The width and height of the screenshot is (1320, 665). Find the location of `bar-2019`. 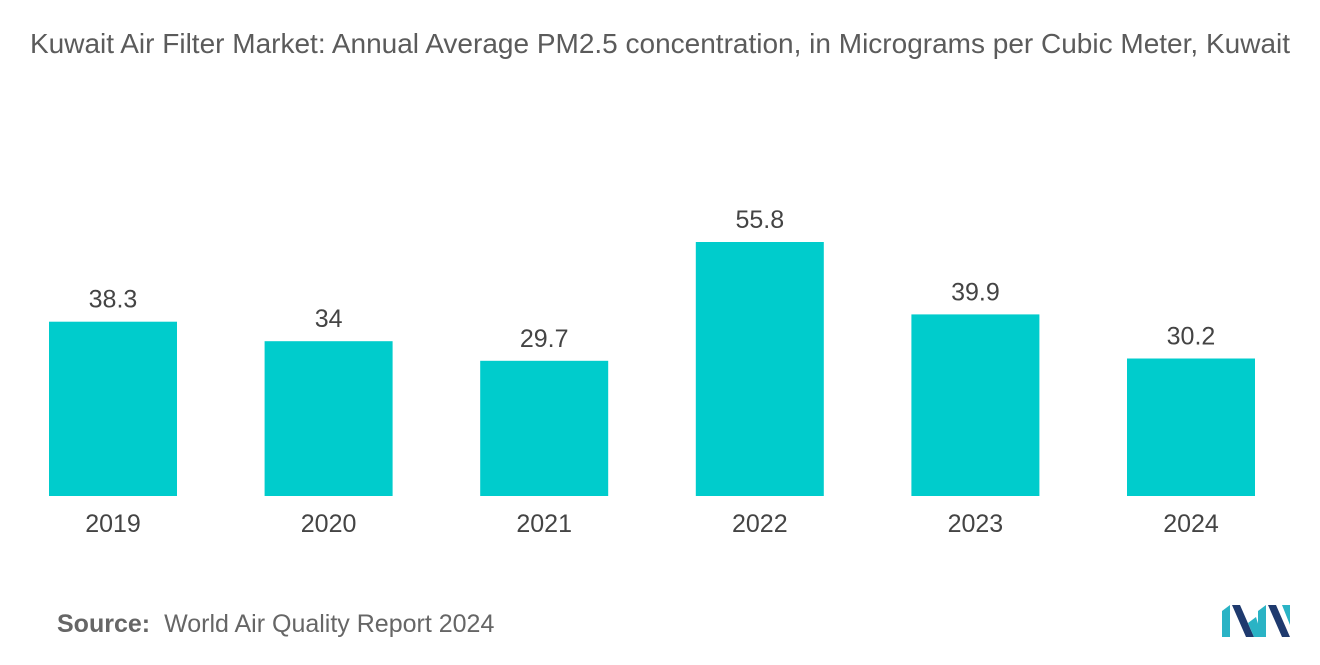

bar-2019 is located at coordinates (113, 408).